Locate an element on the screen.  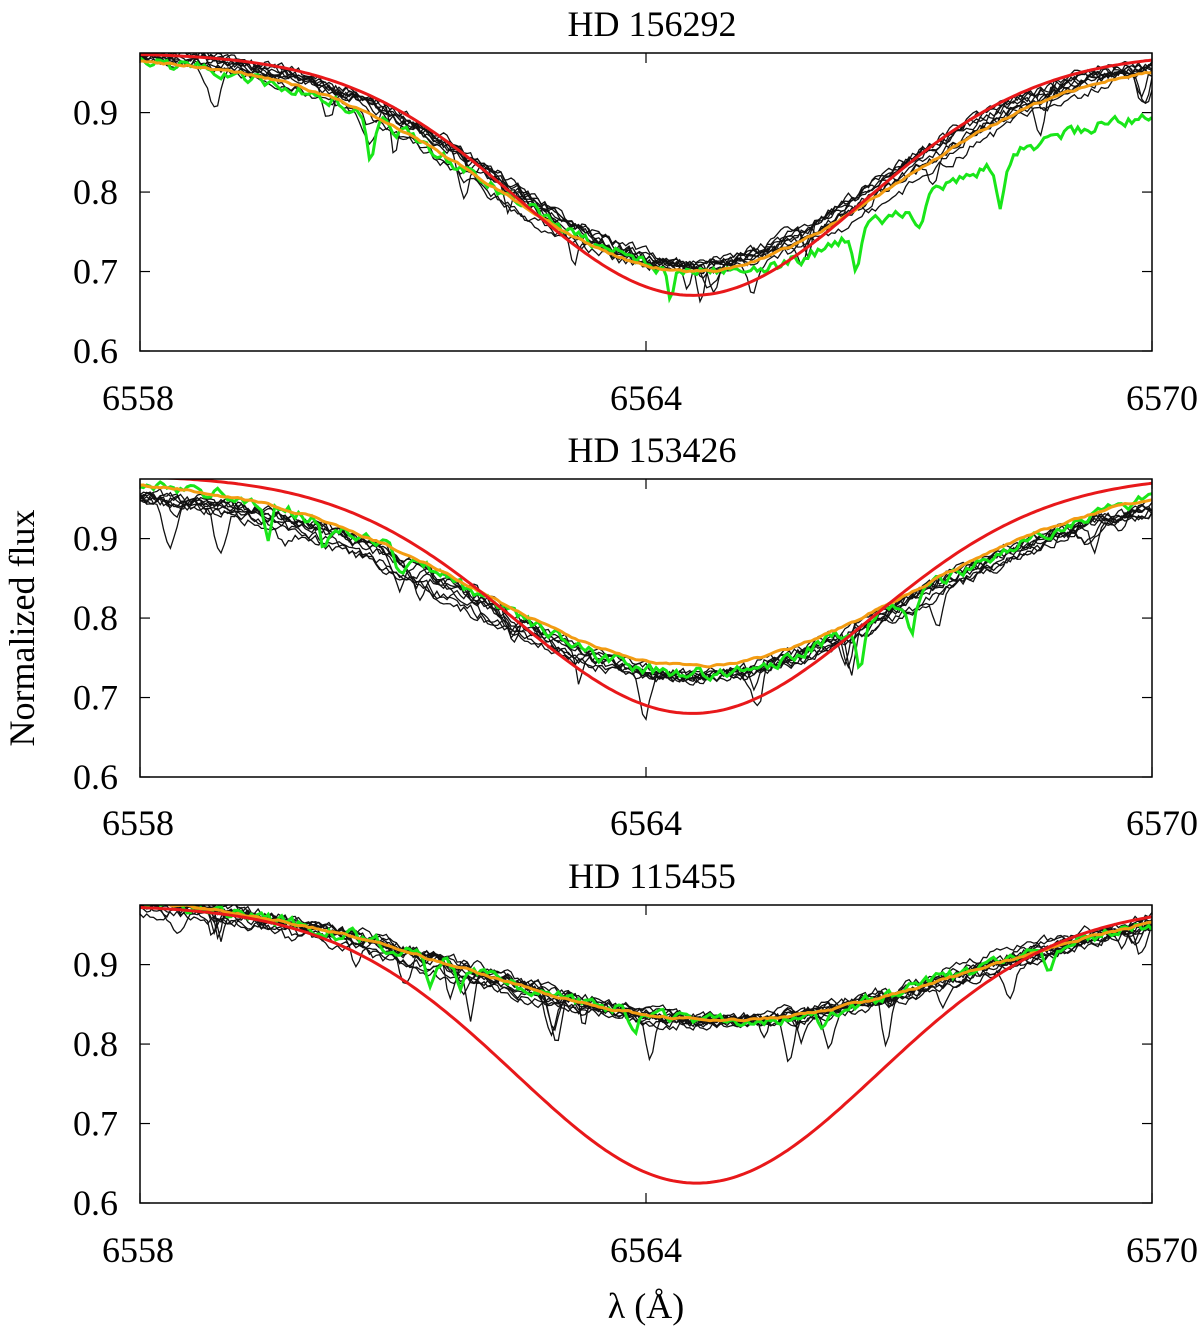
model-spectrum is located at coordinates (654, 597).